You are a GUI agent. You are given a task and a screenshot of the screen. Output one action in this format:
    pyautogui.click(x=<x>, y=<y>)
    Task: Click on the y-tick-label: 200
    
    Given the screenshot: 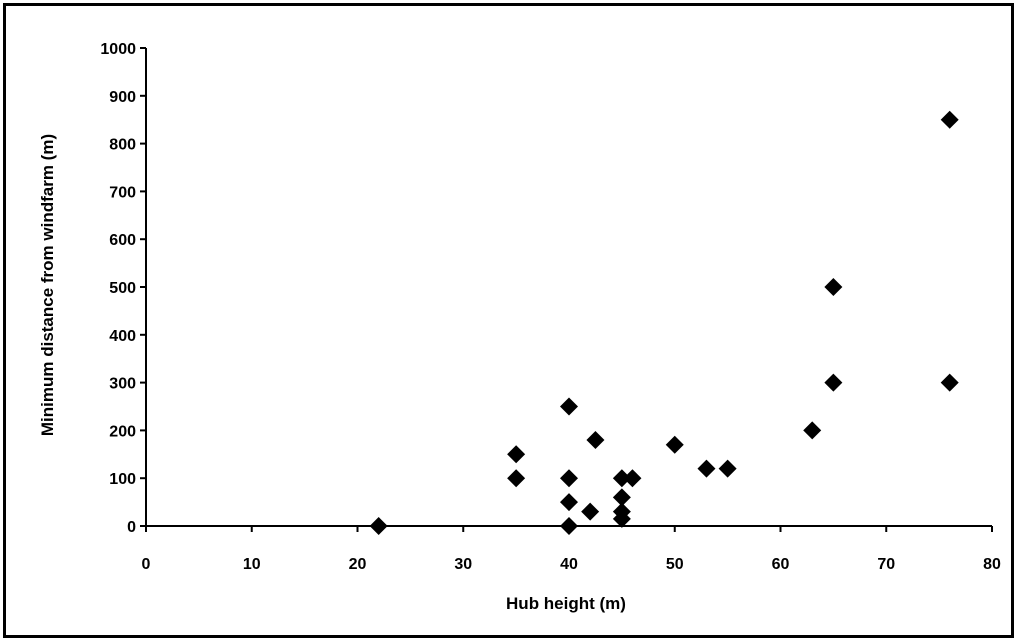 What is the action you would take?
    pyautogui.click(x=122, y=431)
    